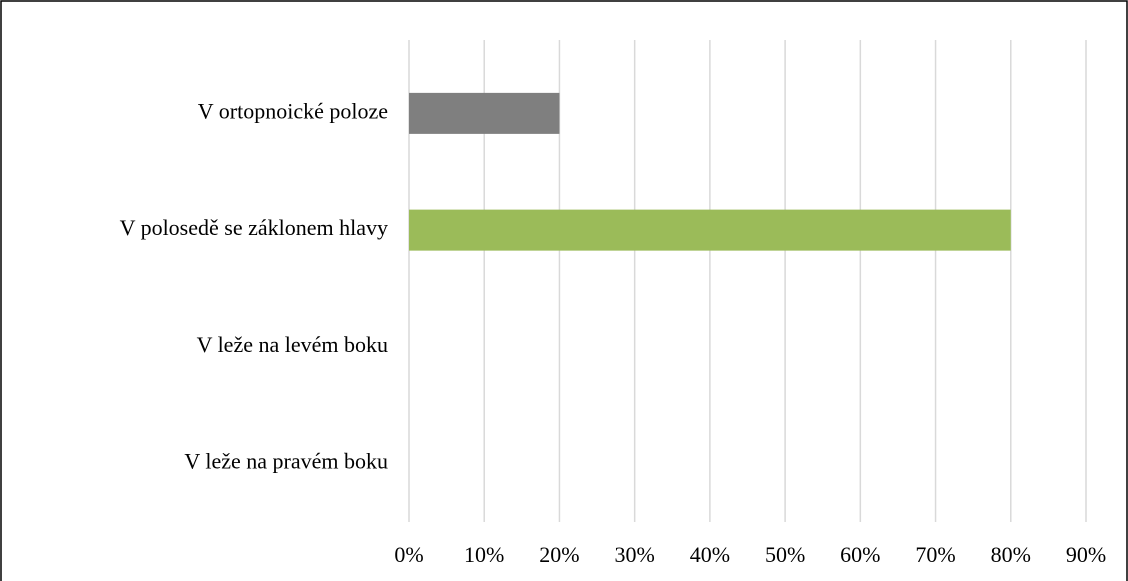  I want to click on x-tick-label: 90%, so click(1086, 554).